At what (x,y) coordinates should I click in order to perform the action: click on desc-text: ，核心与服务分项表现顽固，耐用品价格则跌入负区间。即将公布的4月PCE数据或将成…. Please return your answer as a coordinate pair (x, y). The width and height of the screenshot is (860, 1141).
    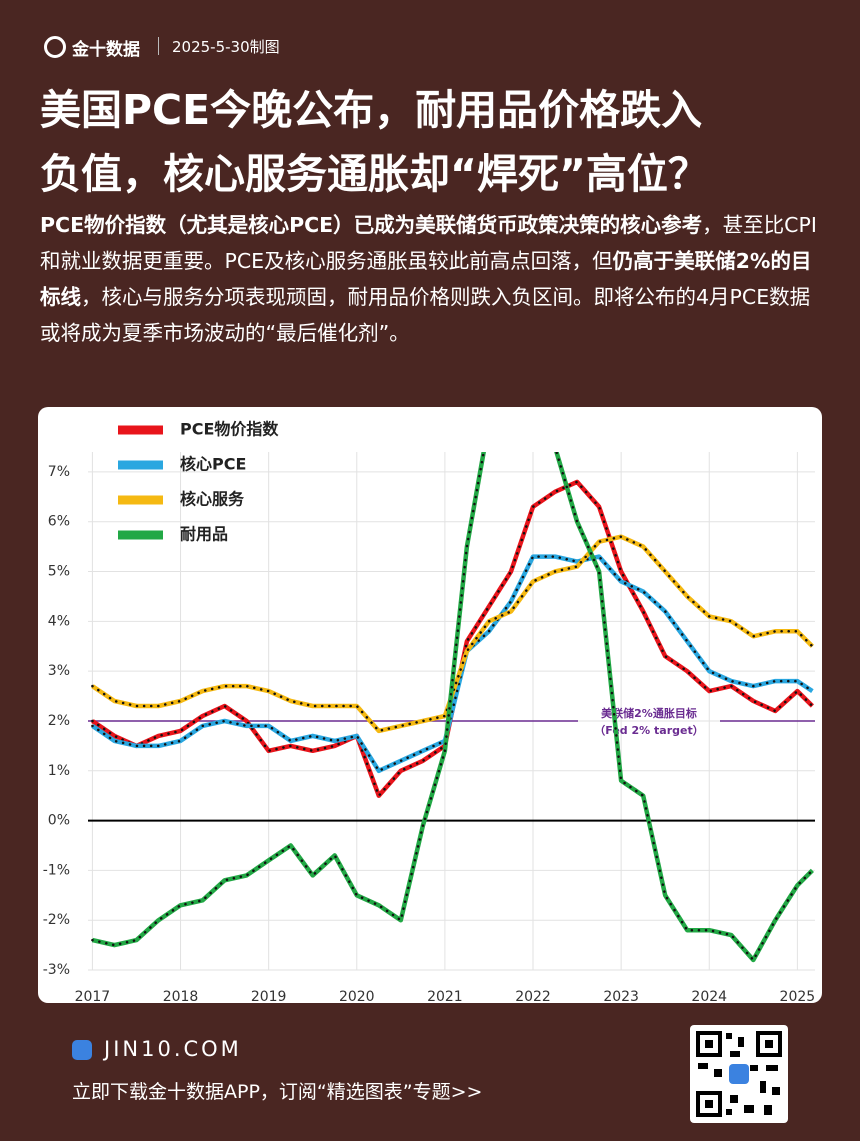
    Looking at the image, I should click on (425, 315).